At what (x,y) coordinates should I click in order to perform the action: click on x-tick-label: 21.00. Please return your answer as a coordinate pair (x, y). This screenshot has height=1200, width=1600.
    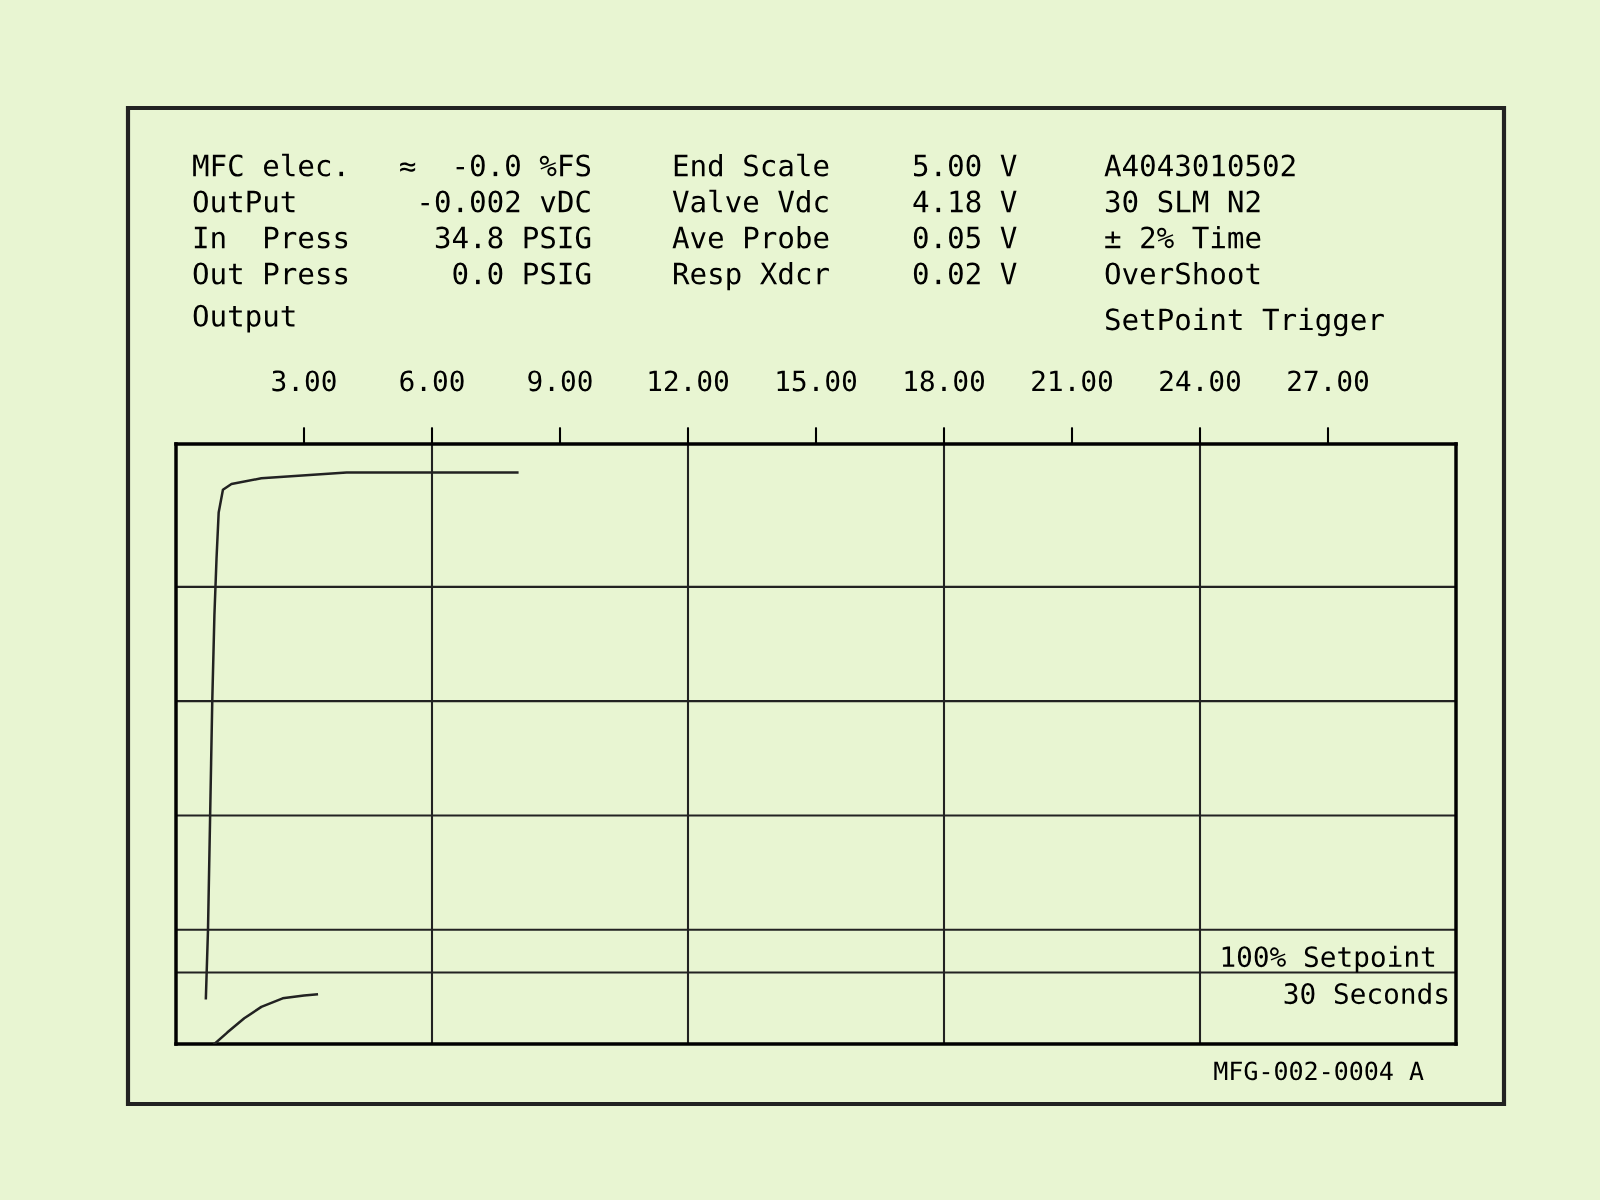
    Looking at the image, I should click on (1072, 381).